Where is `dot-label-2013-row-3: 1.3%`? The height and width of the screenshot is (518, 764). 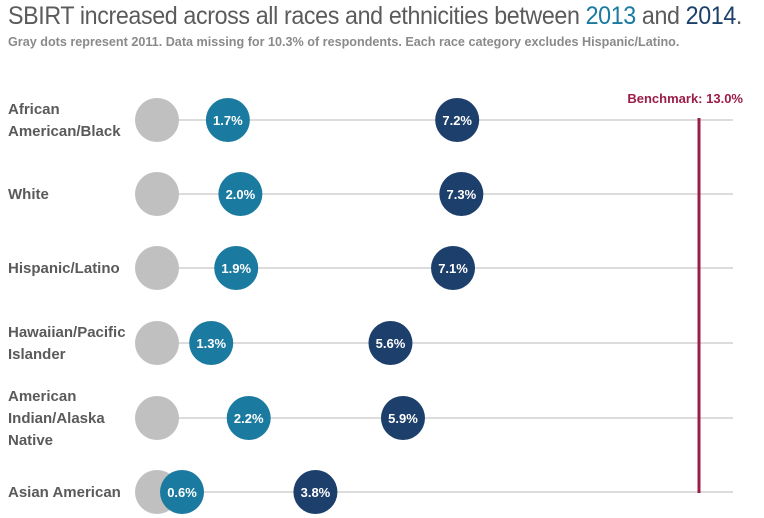
dot-label-2013-row-3: 1.3% is located at coordinates (211, 343).